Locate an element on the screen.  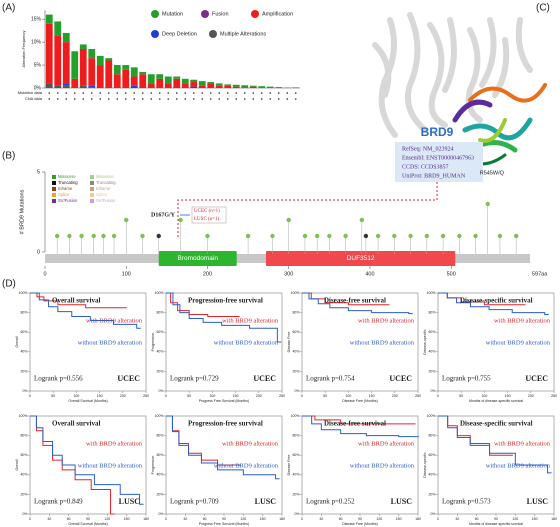
logrank: Logrank p=0.755 is located at coordinates (466, 379).